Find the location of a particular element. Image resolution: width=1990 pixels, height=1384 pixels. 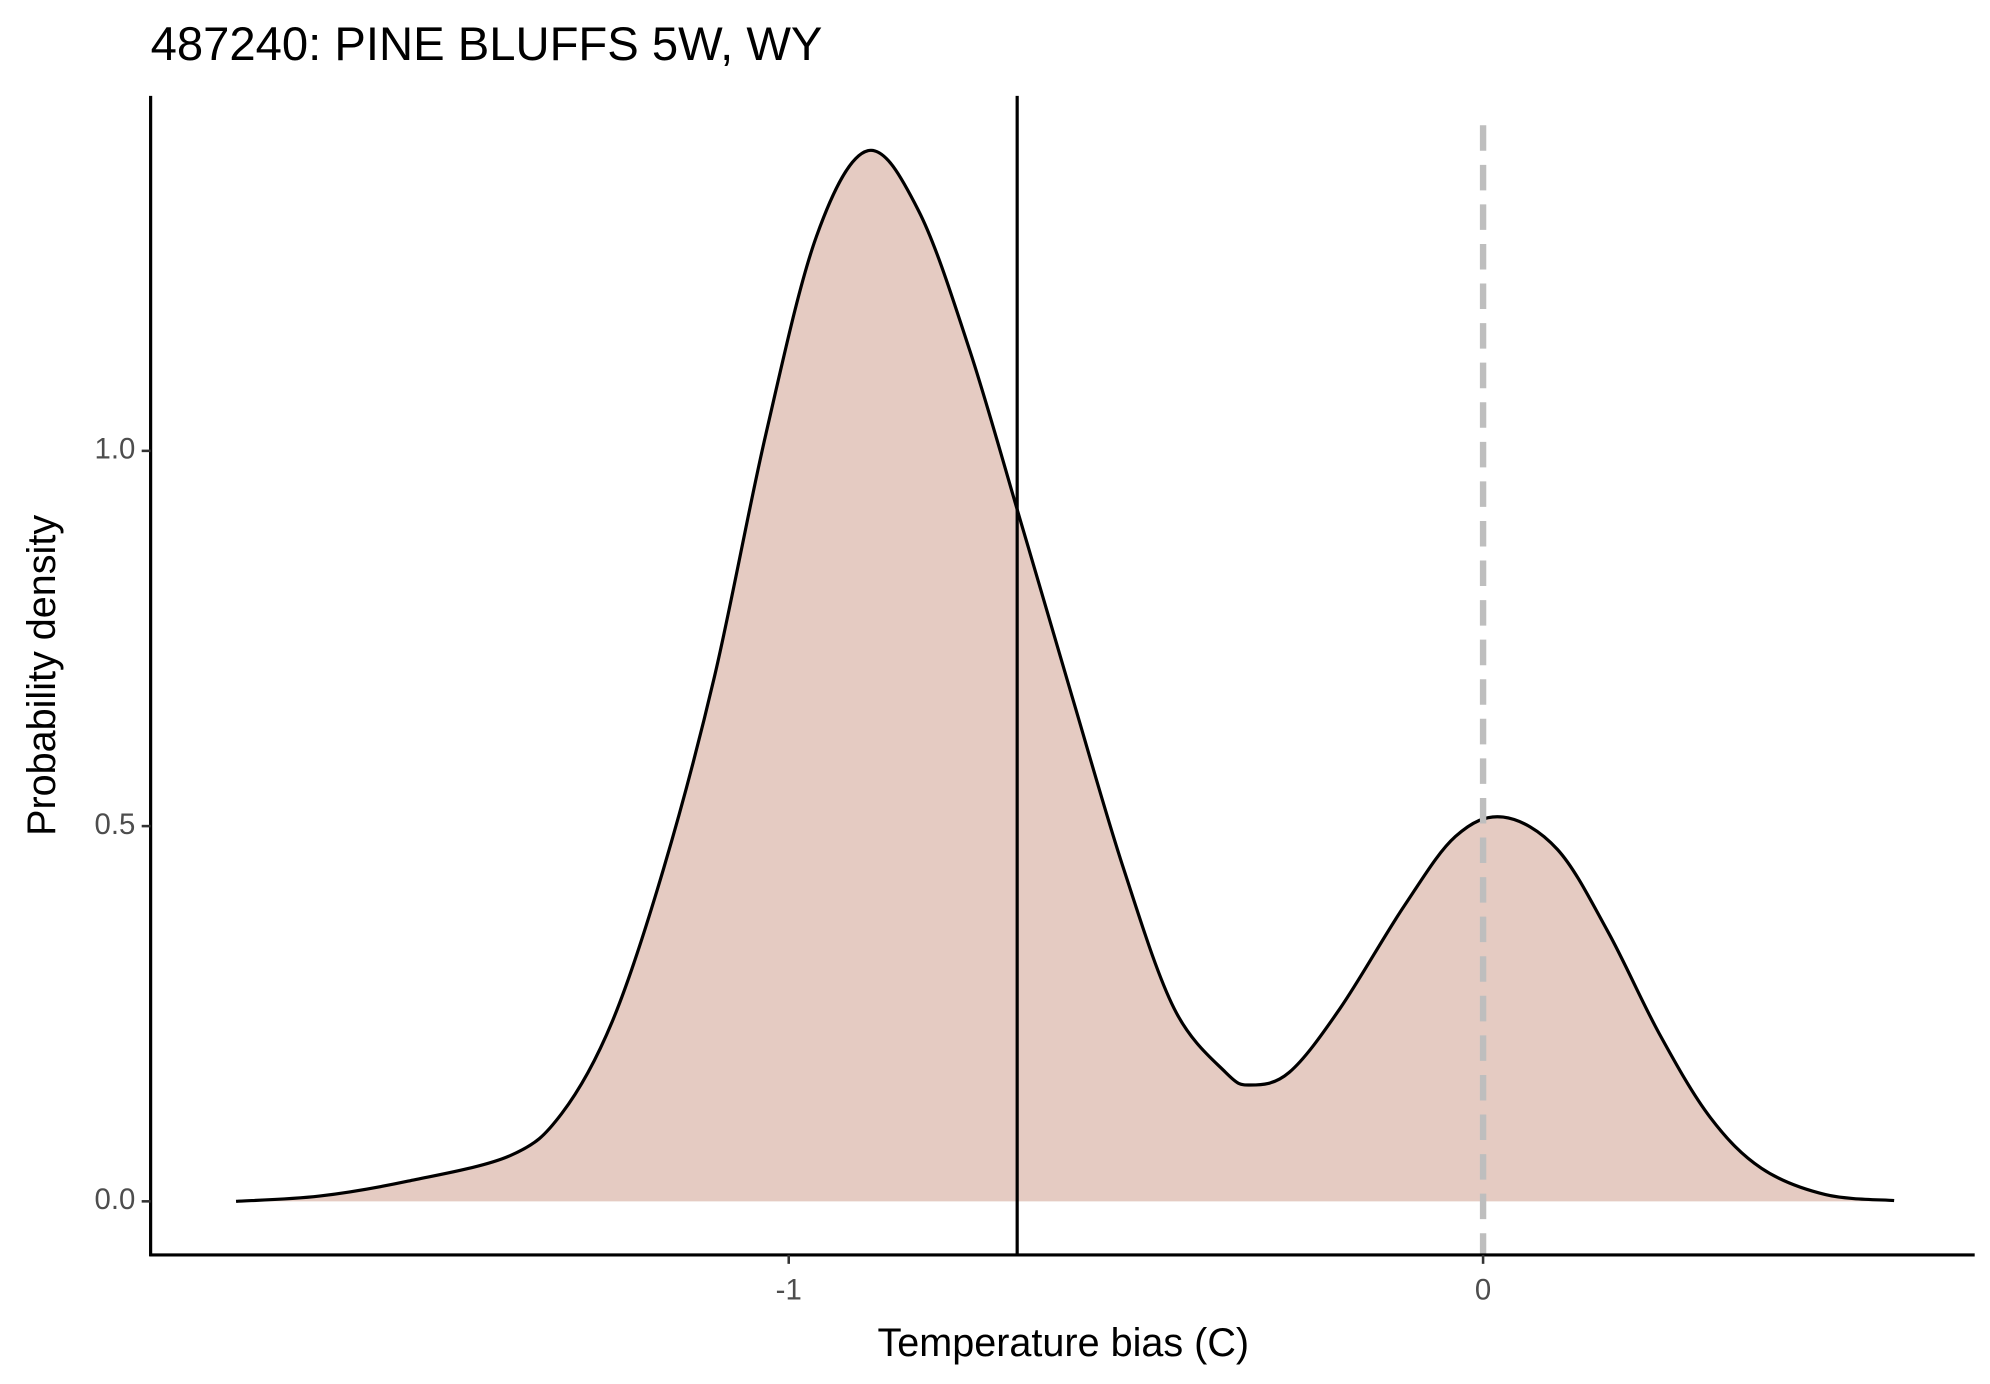

y-tick-label: 0.0 is located at coordinates (115, 1199).